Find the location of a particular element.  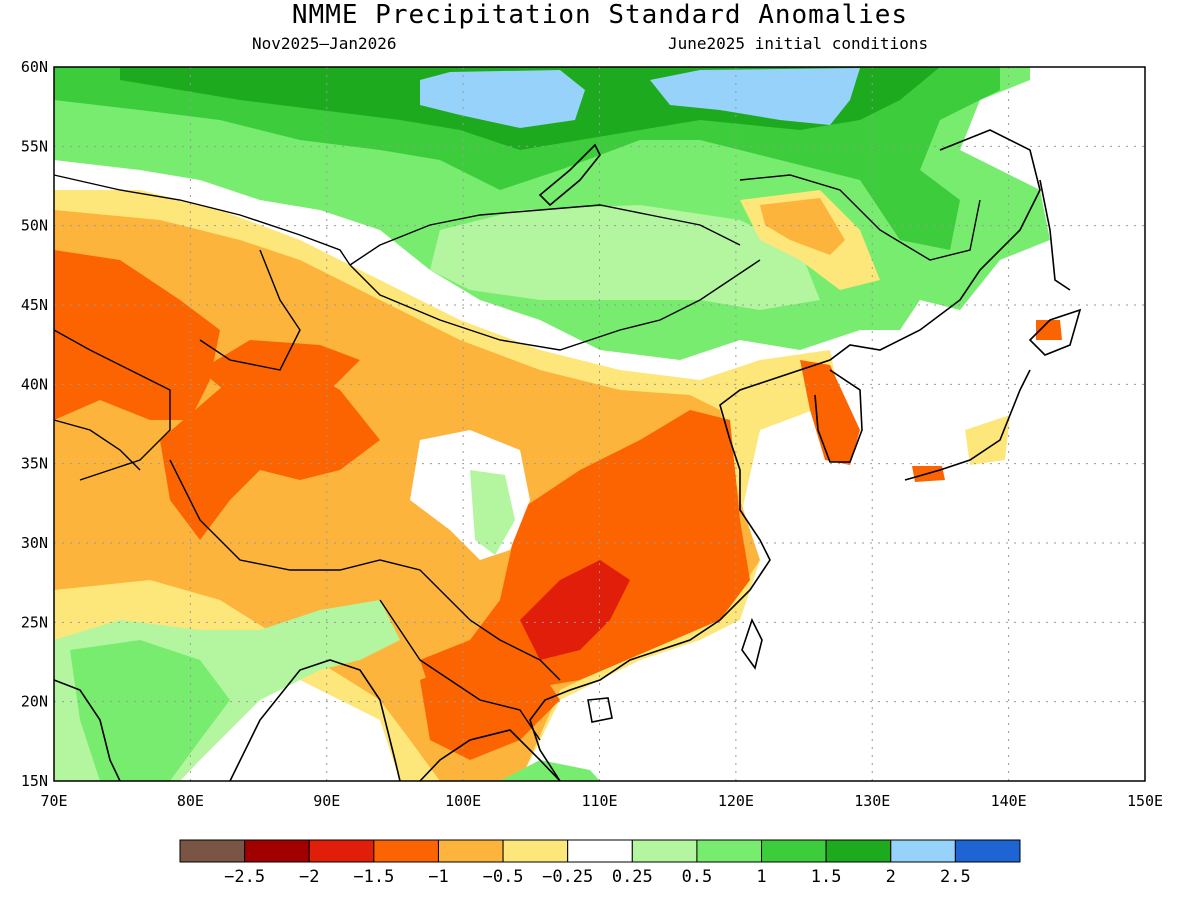

lat-label: 25N is located at coordinates (34, 622).